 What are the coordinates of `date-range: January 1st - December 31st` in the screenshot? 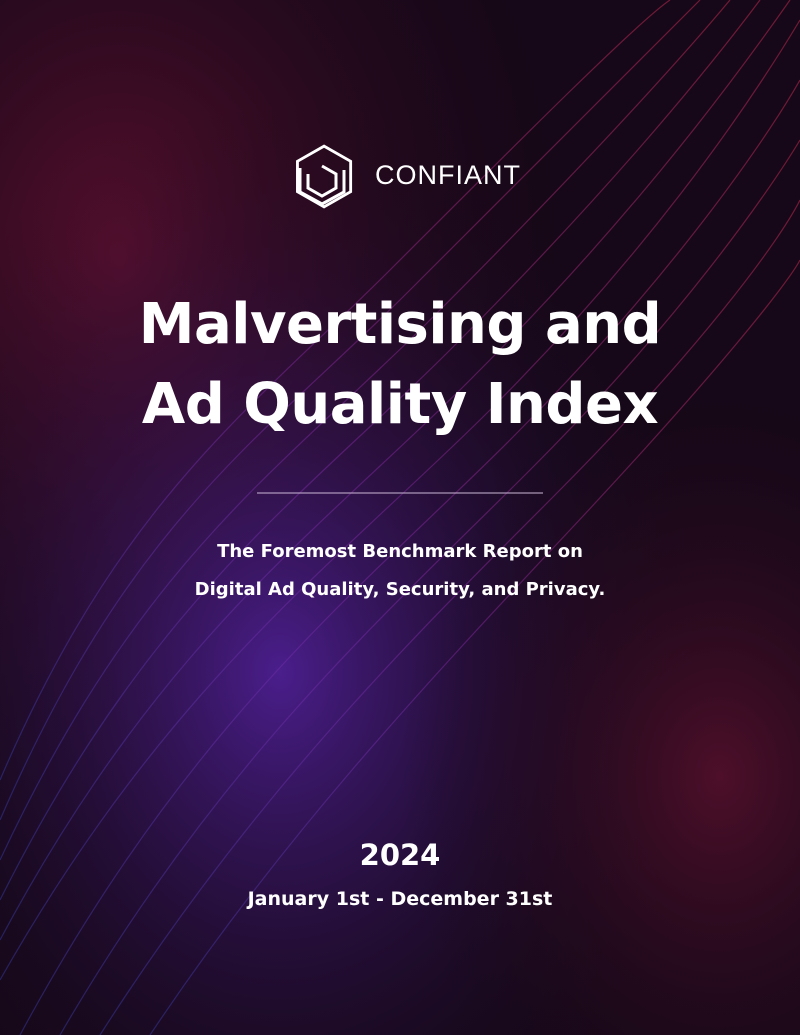 It's located at (400, 899).